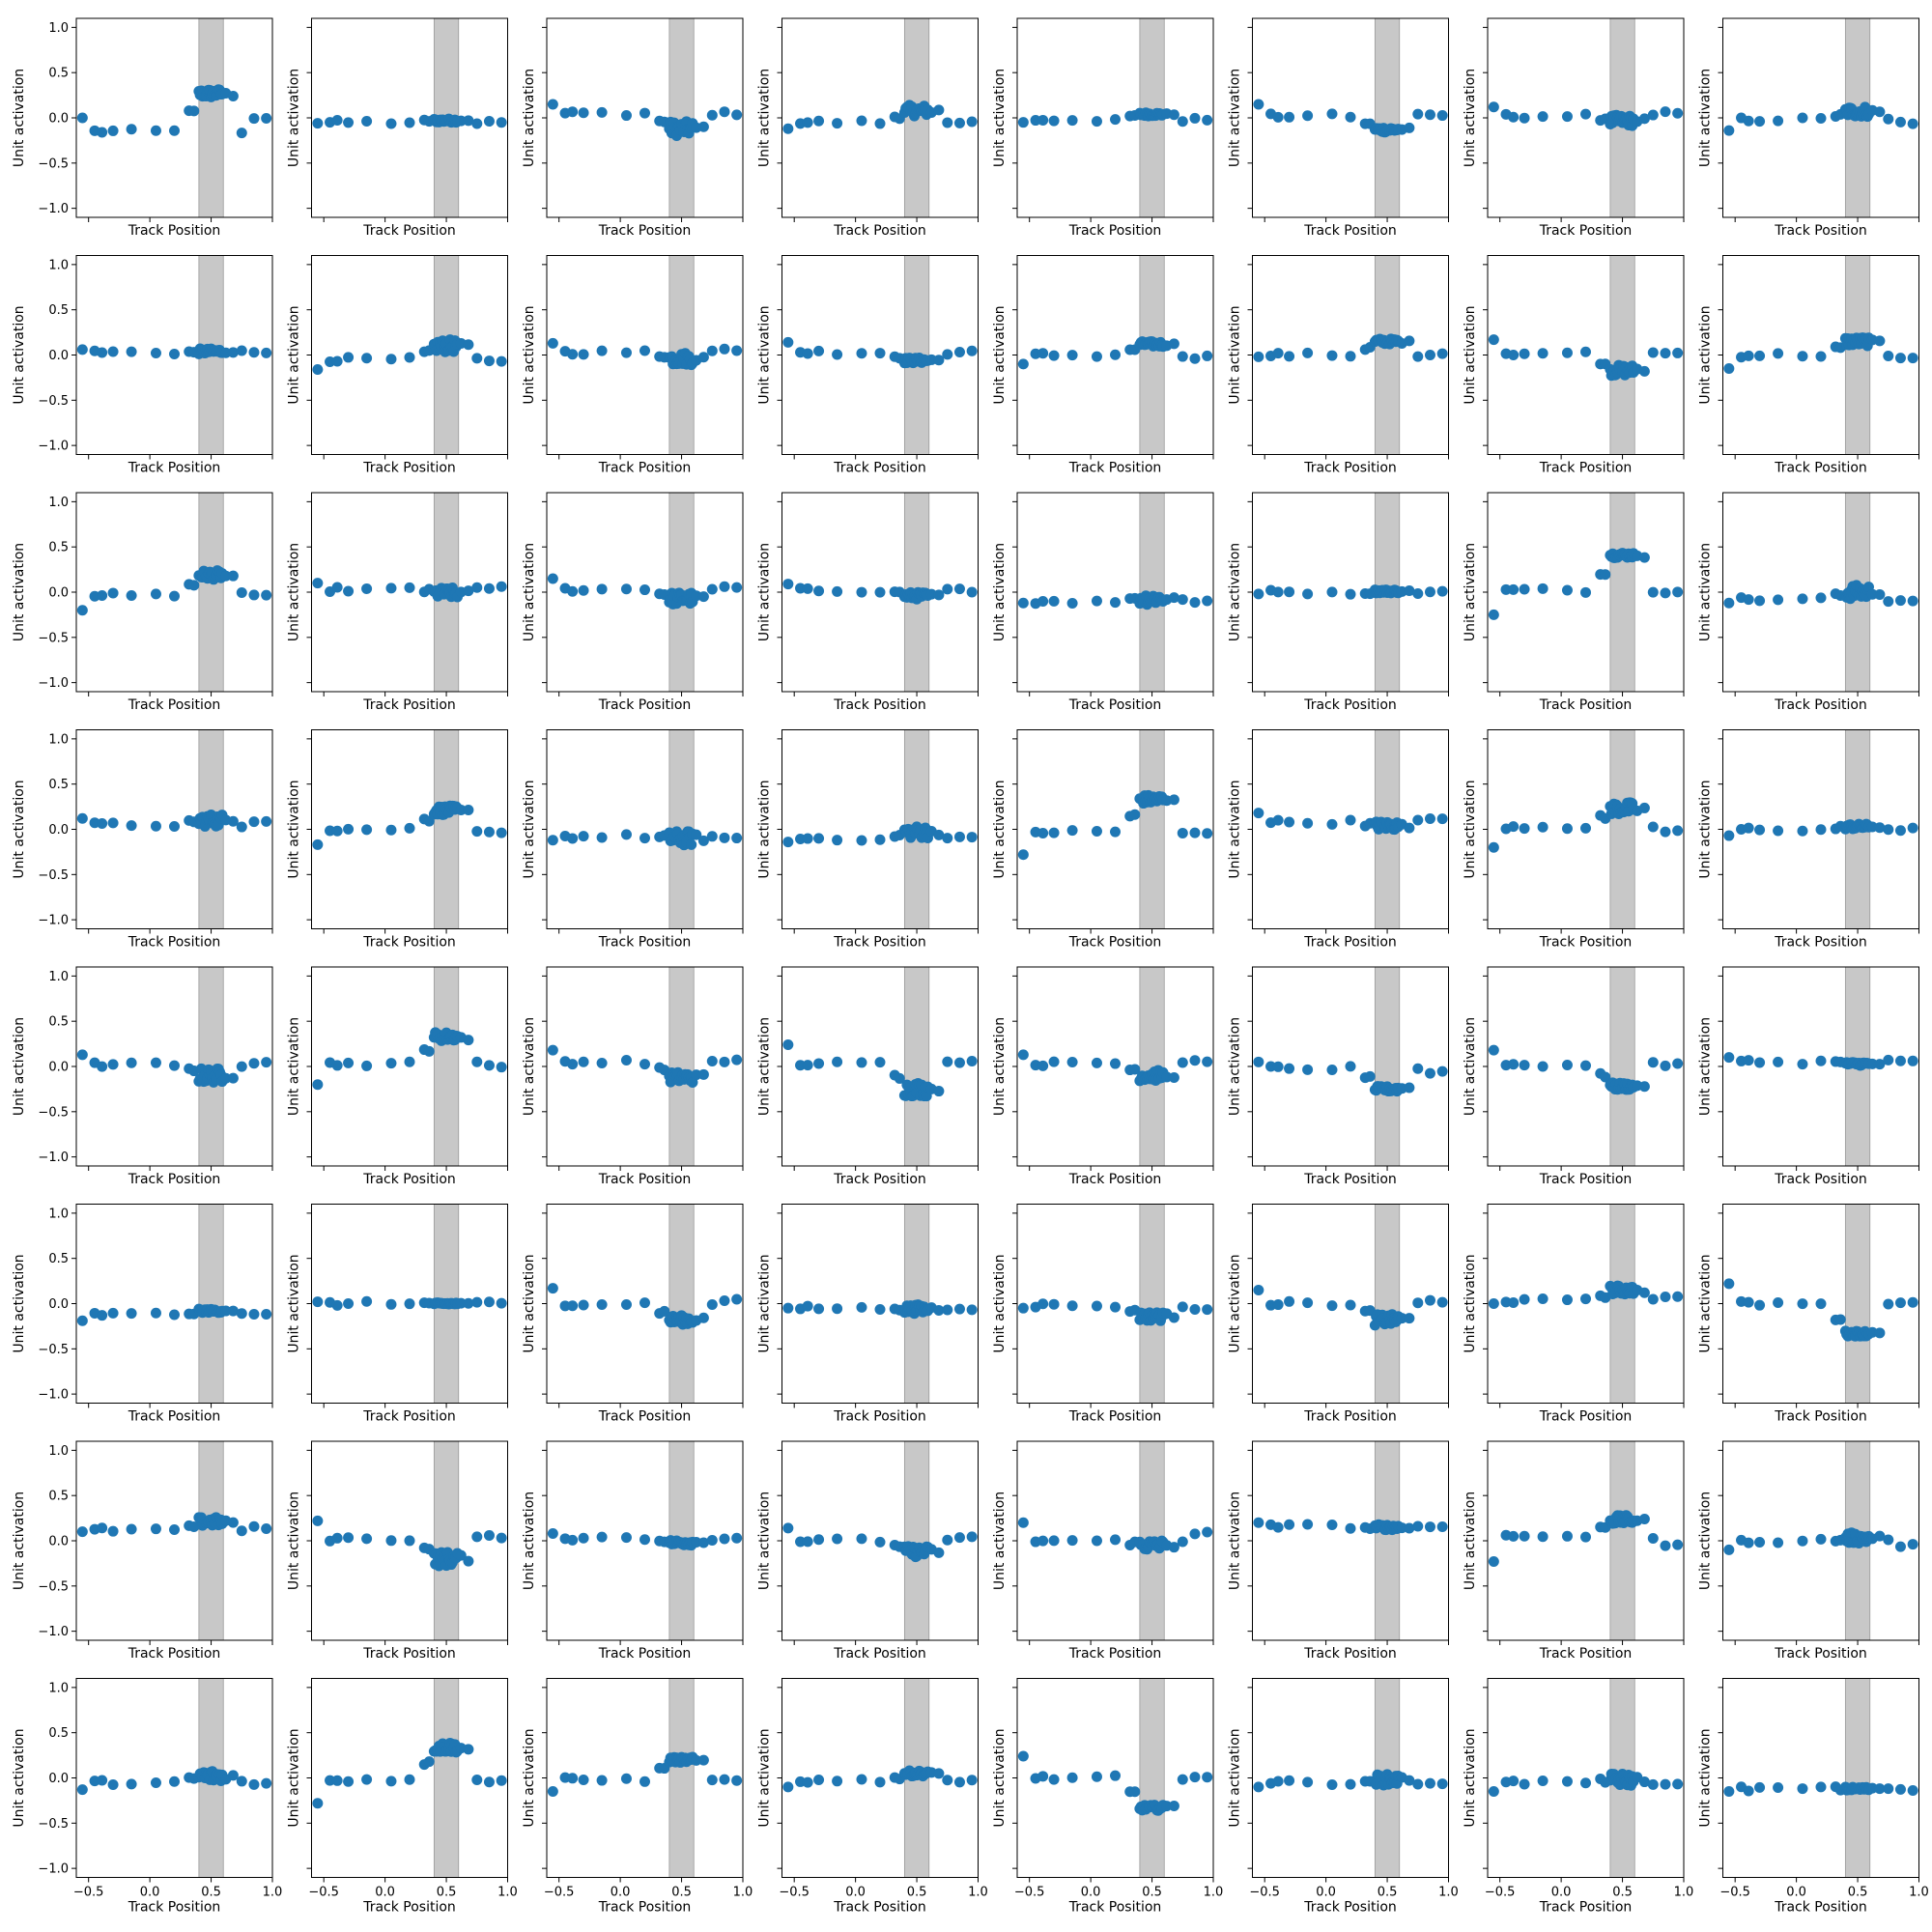  Describe the element at coordinates (58, 503) in the screenshot. I see `y-tick-label: 1.0` at that location.